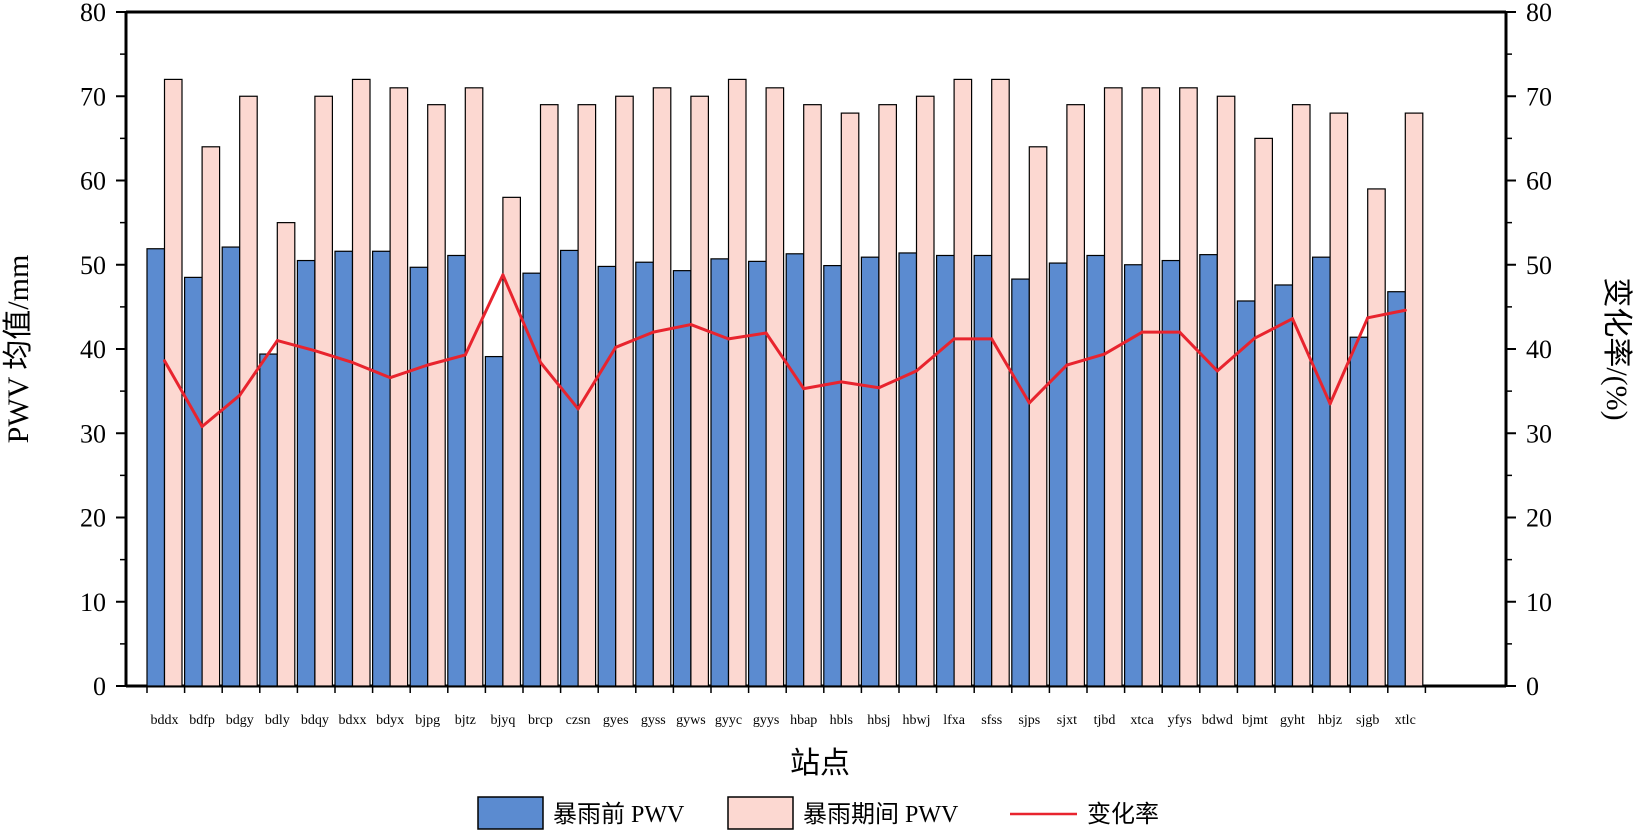 Image resolution: width=1635 pixels, height=837 pixels. What do you see at coordinates (619, 814) in the screenshot?
I see `legend-label-before: 暴雨前 PWV` at bounding box center [619, 814].